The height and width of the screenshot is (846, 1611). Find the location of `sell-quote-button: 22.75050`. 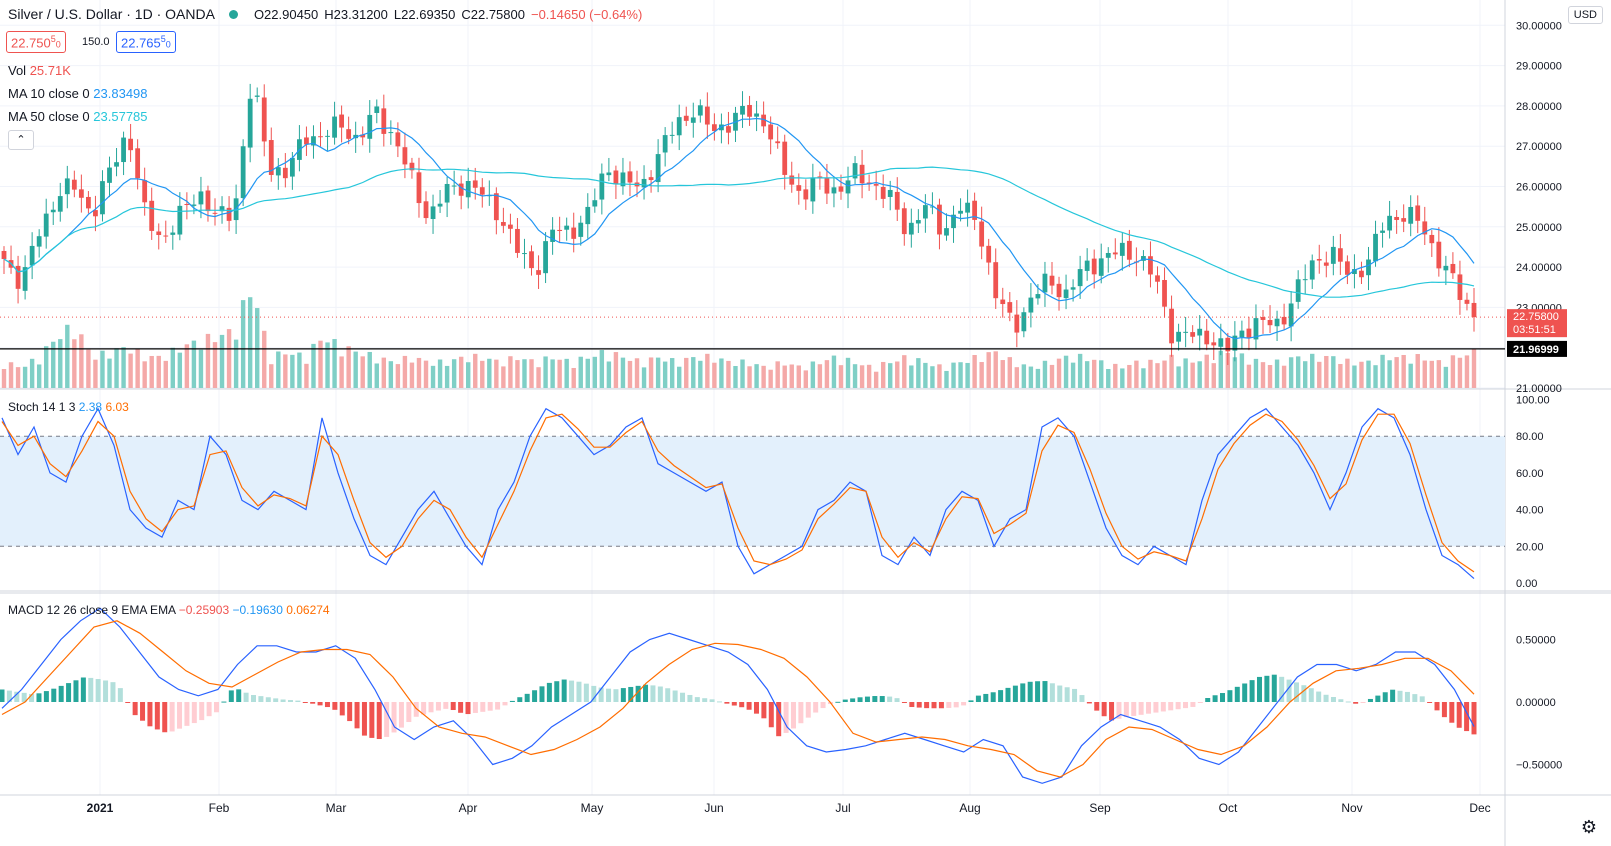

sell-quote-button: 22.75050 is located at coordinates (36, 42).